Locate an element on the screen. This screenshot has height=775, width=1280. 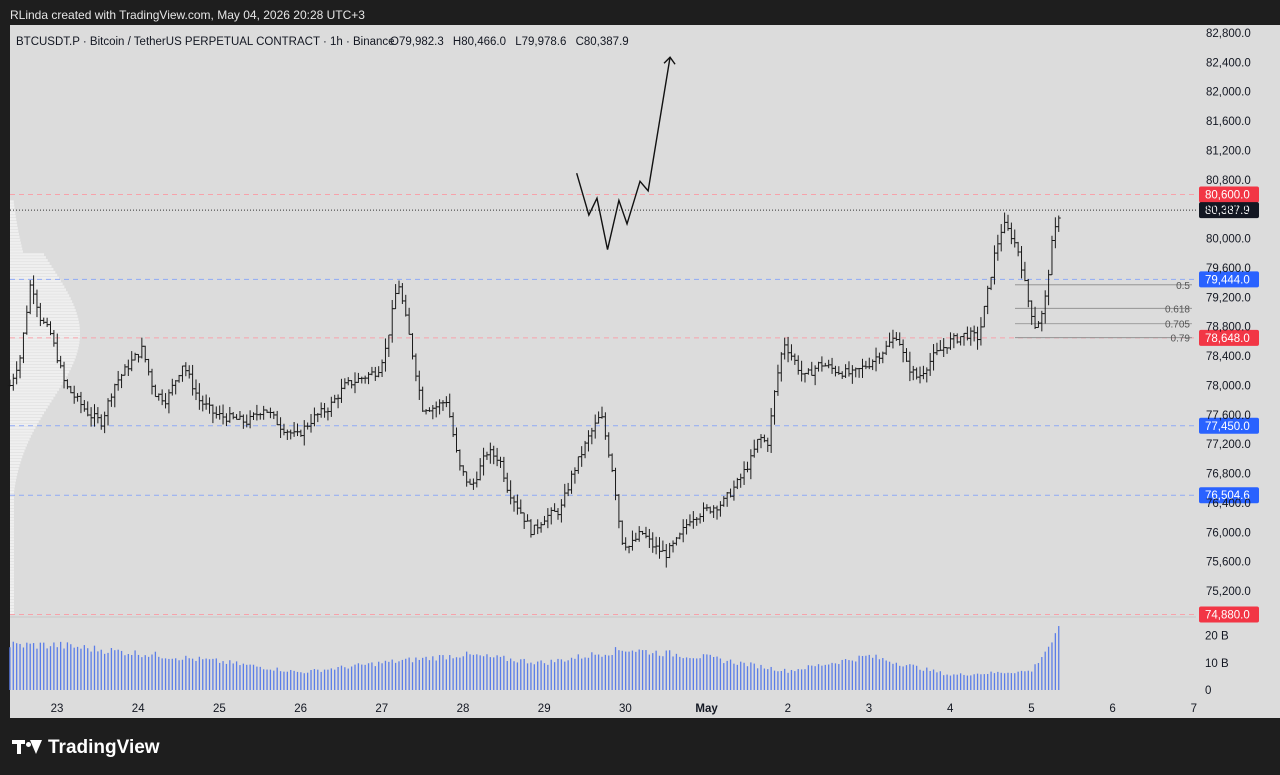
x-tick-label: 26 is located at coordinates (300, 709).